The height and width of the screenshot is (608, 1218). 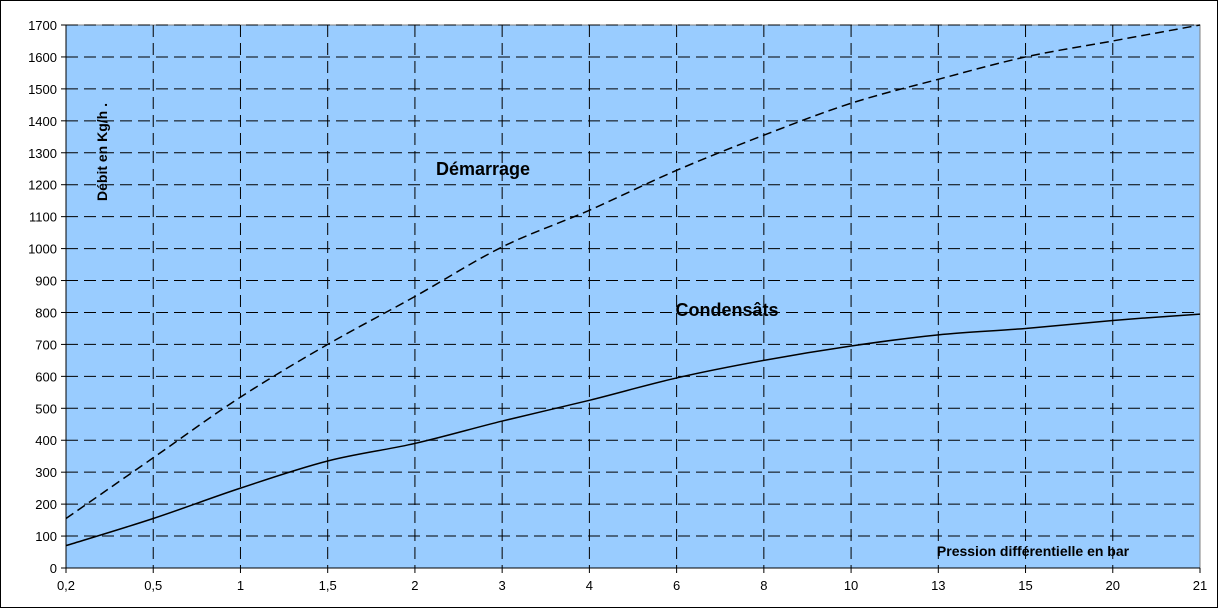 What do you see at coordinates (240, 585) in the screenshot?
I see `x-tick-label: 1` at bounding box center [240, 585].